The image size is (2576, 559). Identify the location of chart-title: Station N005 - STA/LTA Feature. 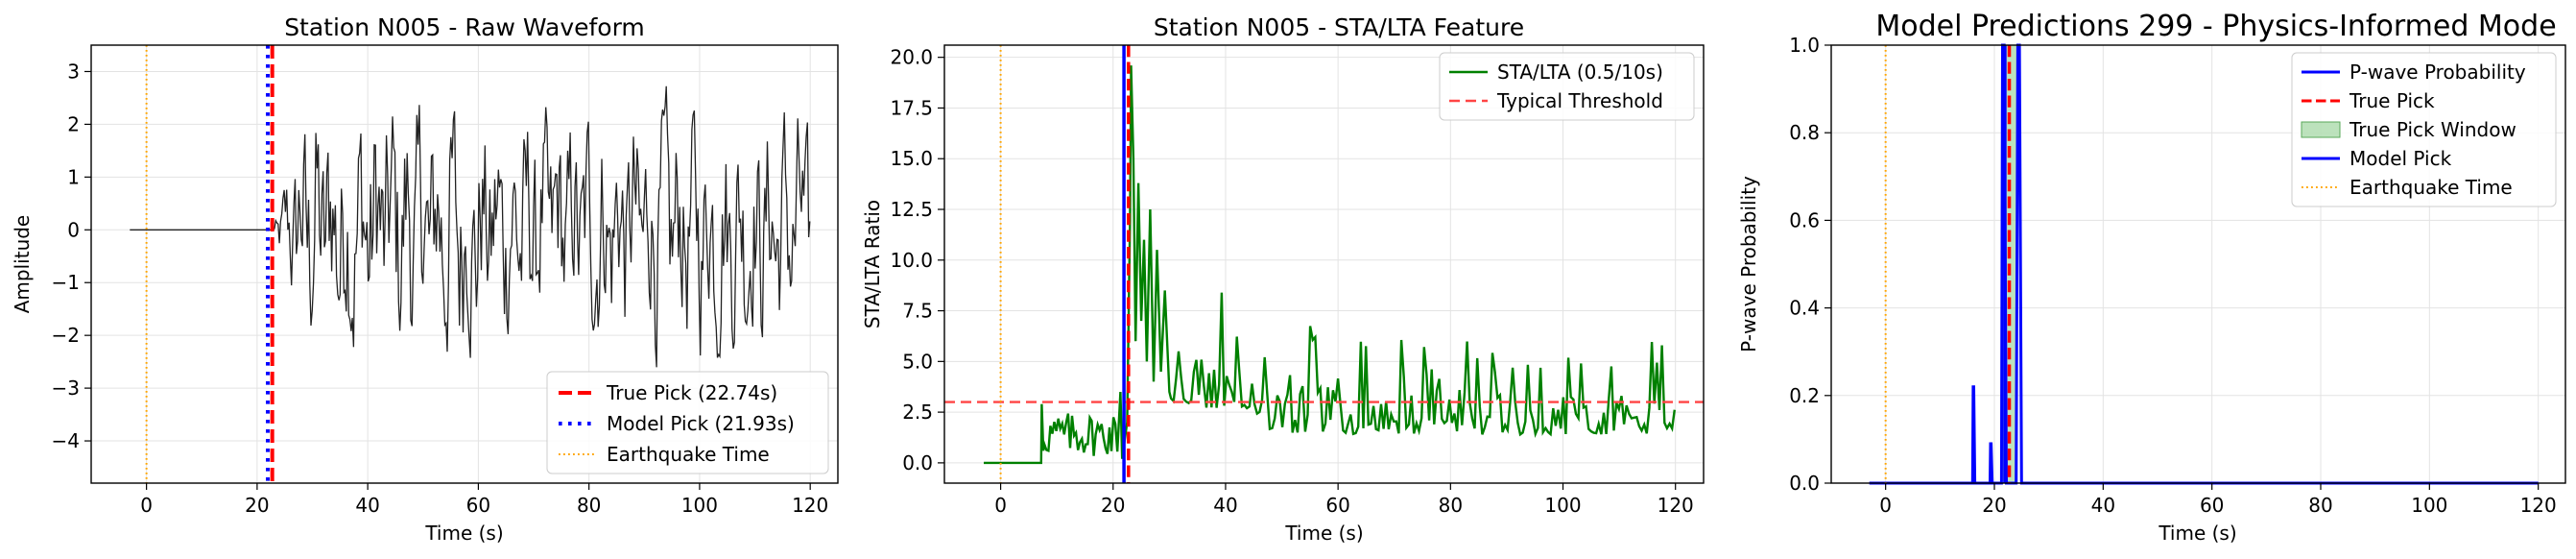
(1339, 27).